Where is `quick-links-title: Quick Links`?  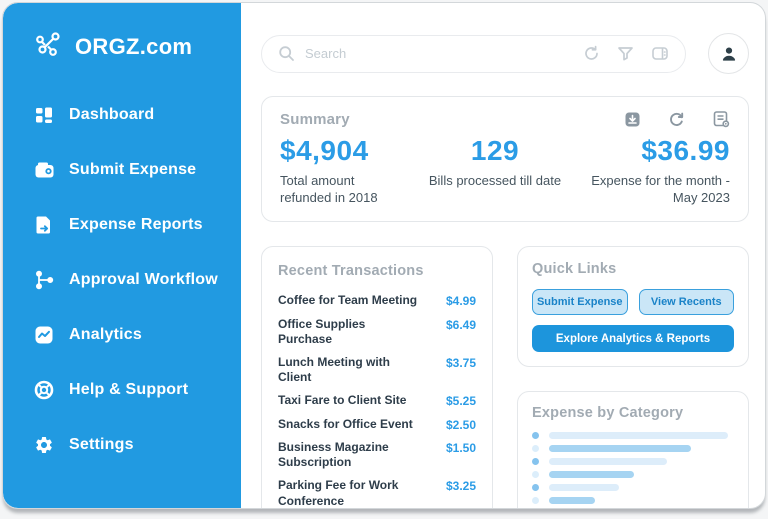 quick-links-title: Quick Links is located at coordinates (574, 269).